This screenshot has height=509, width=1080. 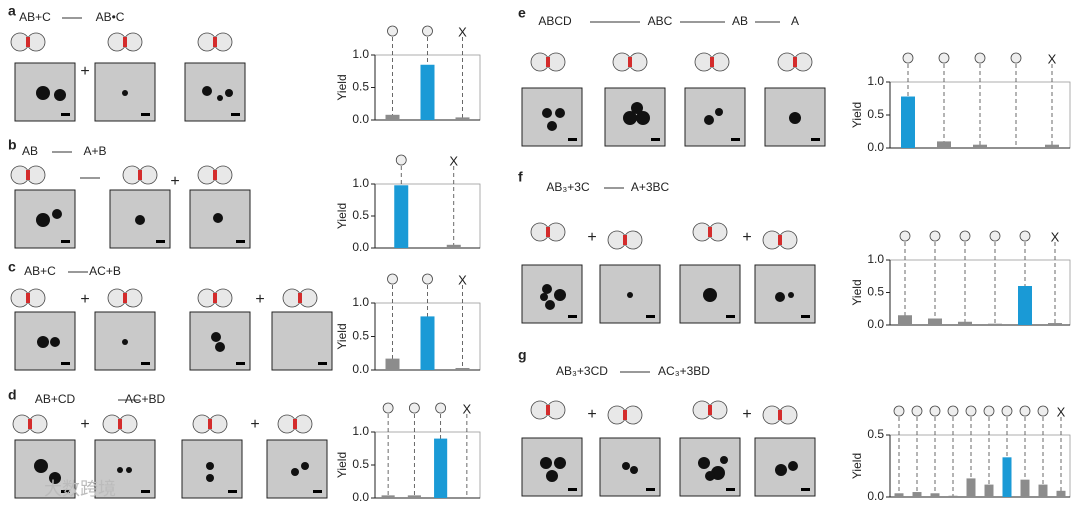 I want to click on y-tick-label: 0.0, so click(x=360, y=247).